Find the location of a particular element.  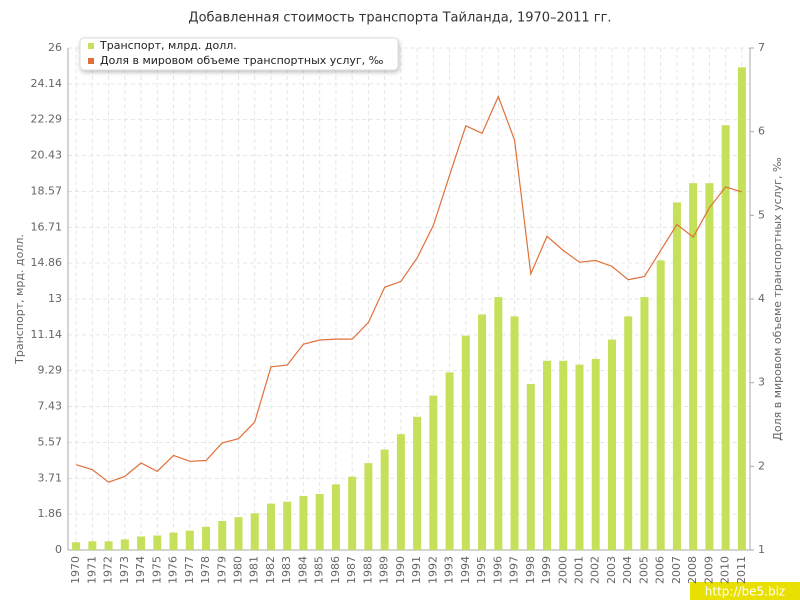

x-tick-label: 2010 is located at coordinates (725, 570).